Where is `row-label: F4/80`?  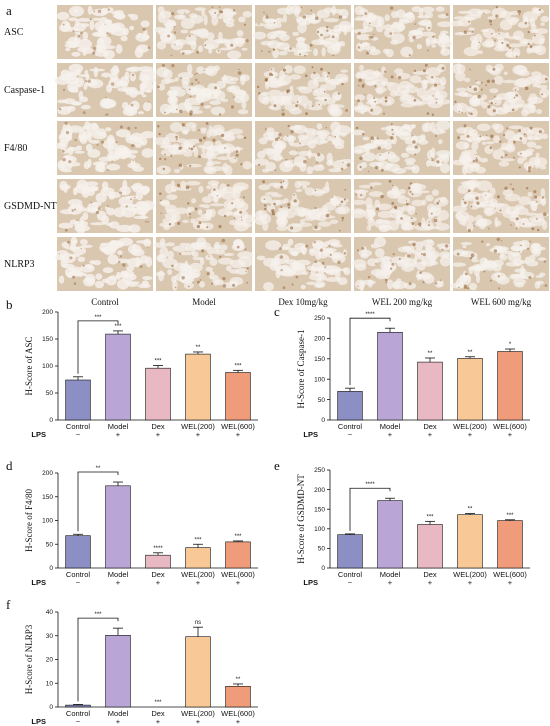 row-label: F4/80 is located at coordinates (15, 148).